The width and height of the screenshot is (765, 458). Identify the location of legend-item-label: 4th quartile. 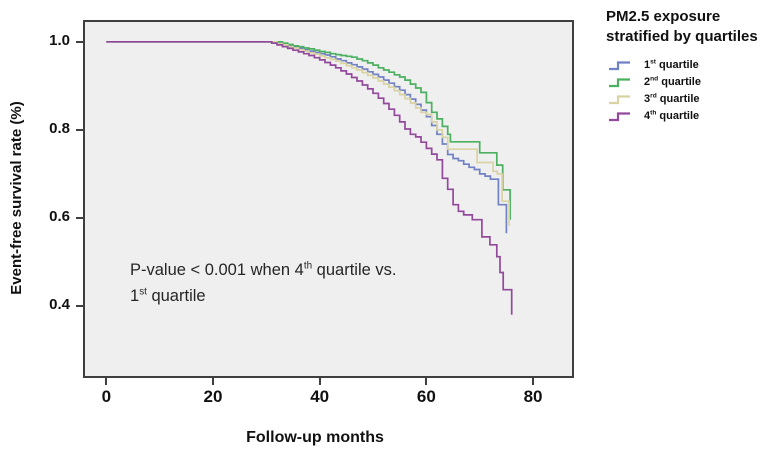
(672, 116).